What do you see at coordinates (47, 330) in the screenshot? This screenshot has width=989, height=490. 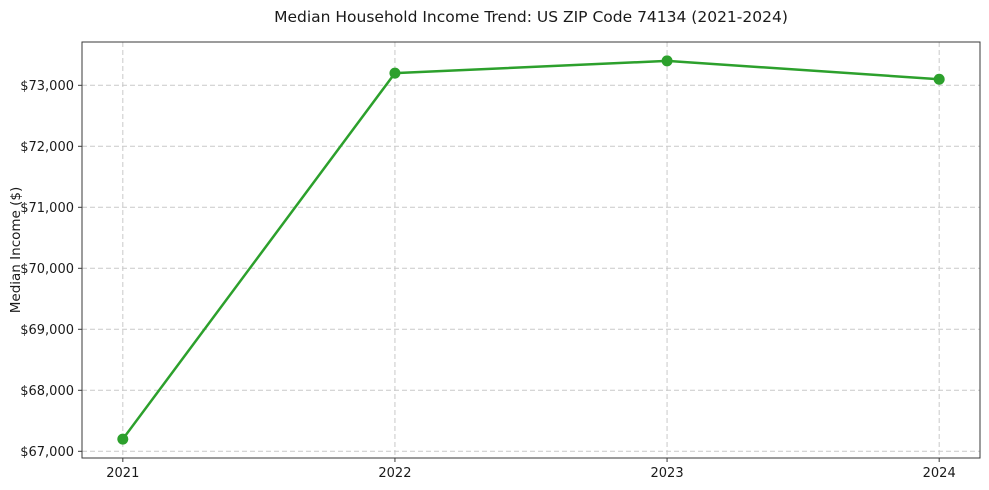 I see `y-tick-label: $69,000` at bounding box center [47, 330].